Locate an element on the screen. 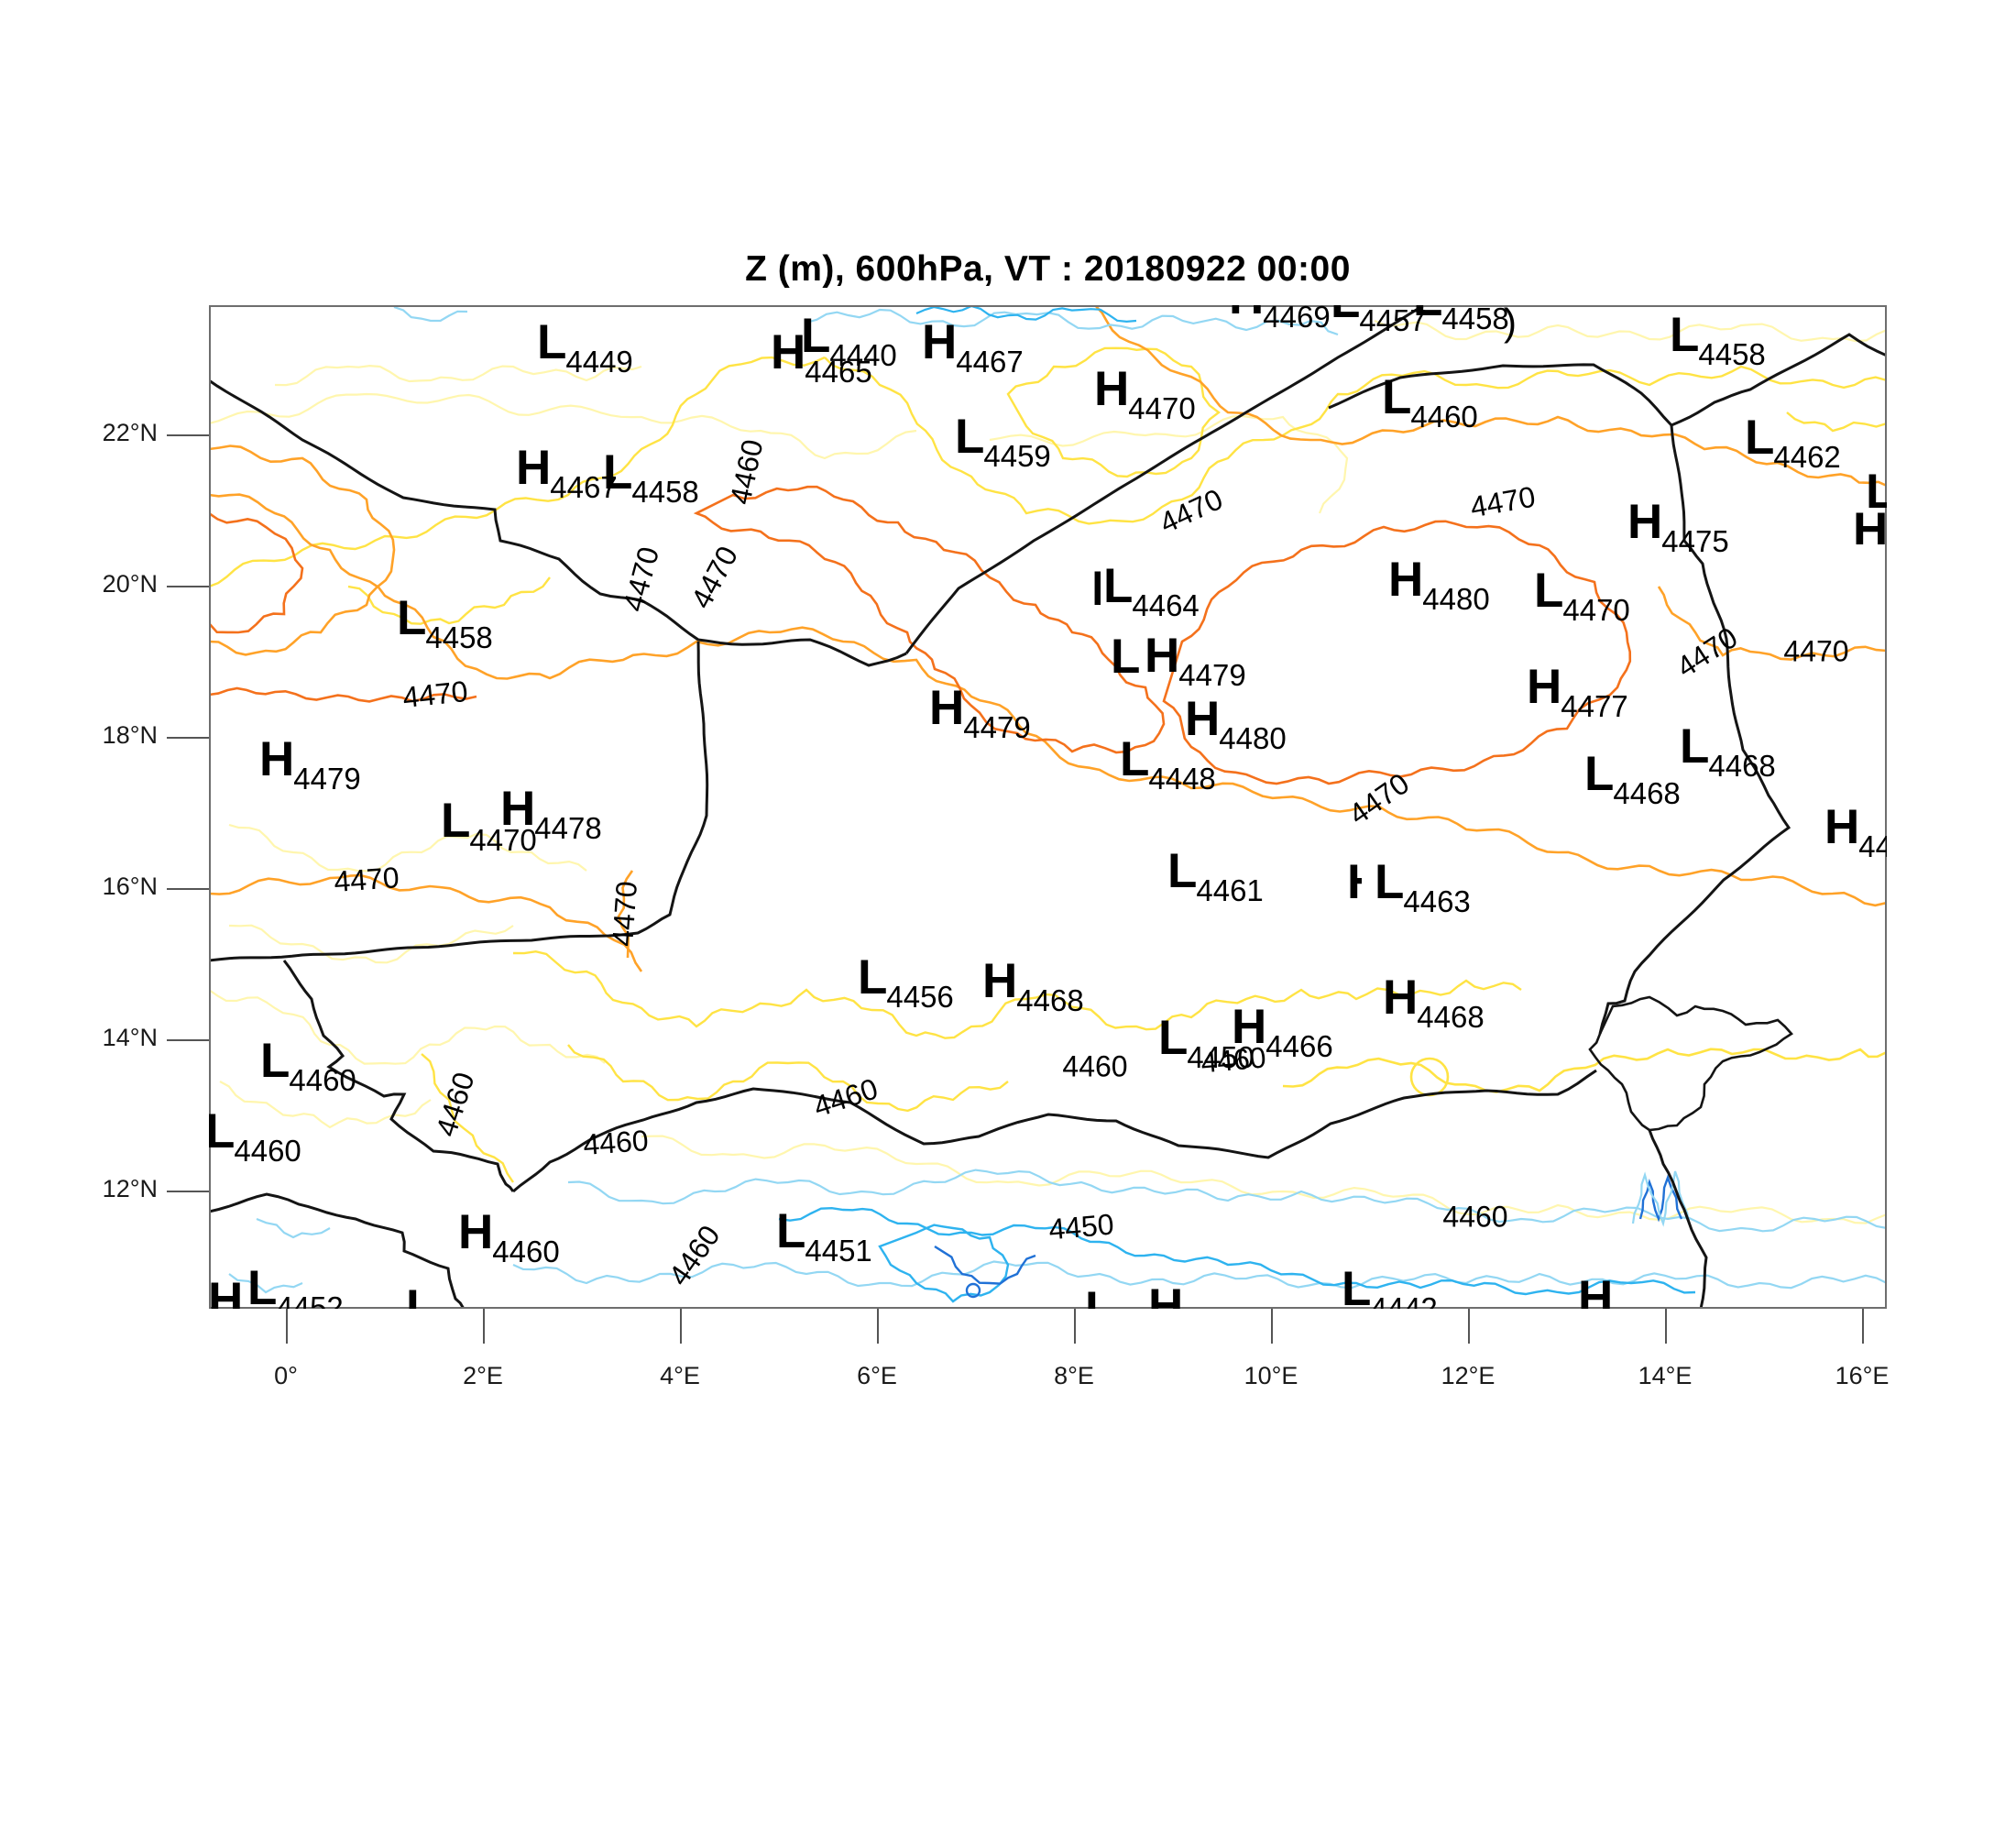 The image size is (2016, 1833). low-marker-4450: L4450 is located at coordinates (1206, 1044).